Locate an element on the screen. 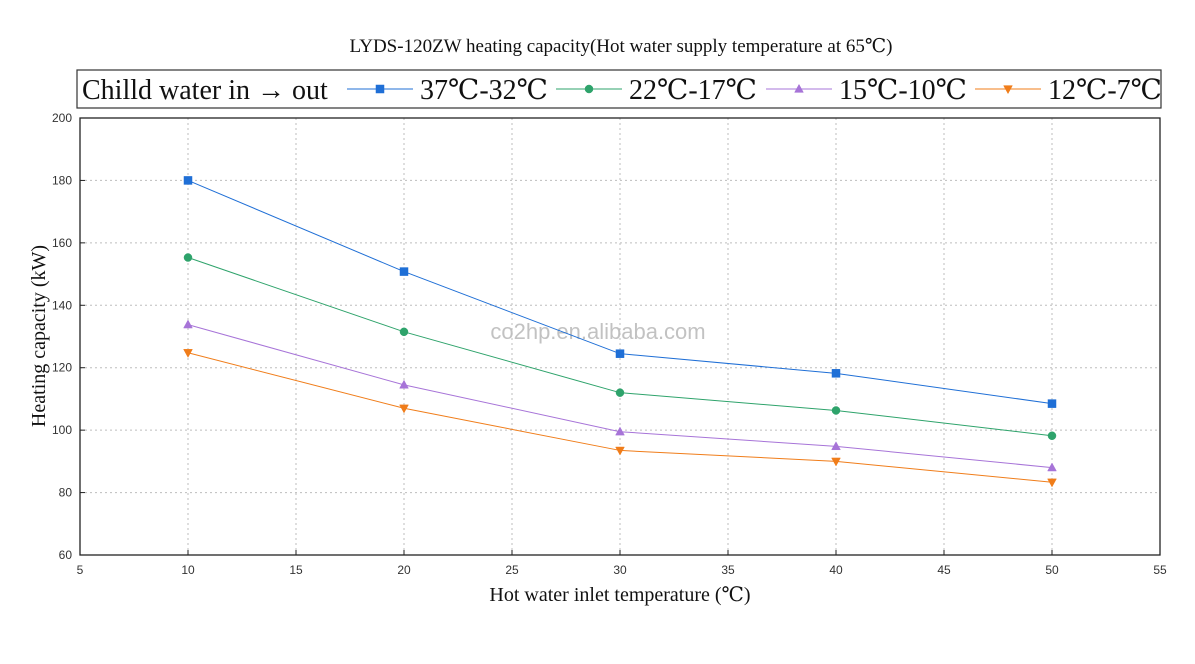  x-tick-label: 45 is located at coordinates (944, 570).